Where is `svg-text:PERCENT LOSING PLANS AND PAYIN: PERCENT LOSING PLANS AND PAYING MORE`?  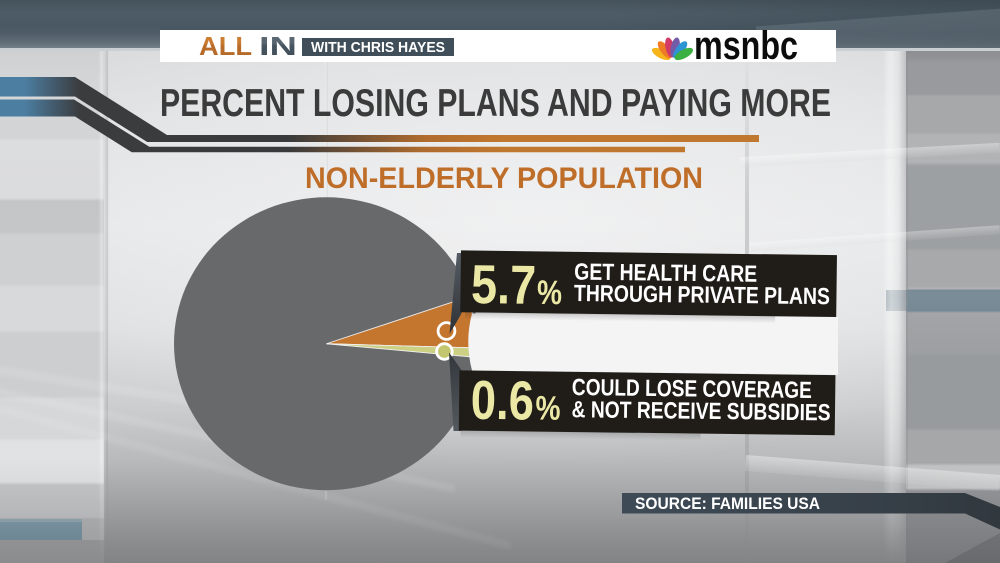
svg-text:PERCENT LOSING PLANS AND PAYIN: PERCENT LOSING PLANS AND PAYING MORE is located at coordinates (495, 103).